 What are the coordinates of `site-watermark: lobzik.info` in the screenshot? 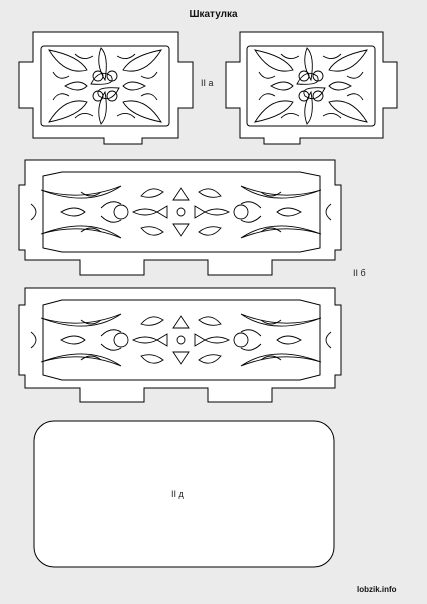 It's located at (377, 589).